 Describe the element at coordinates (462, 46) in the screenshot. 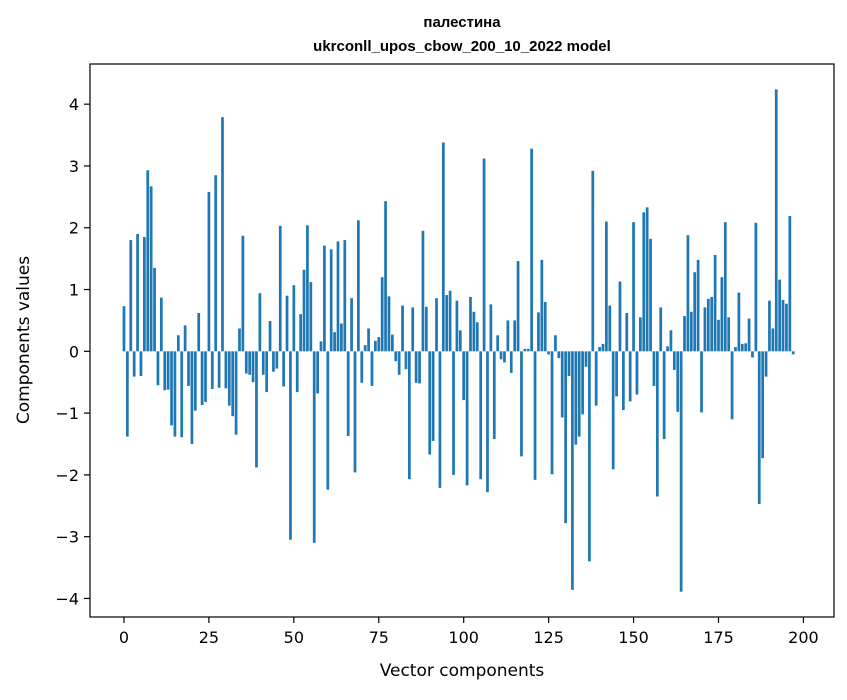

I see `chart-subtitle: ukrconll_upos_cbow_200_10_2022 model` at that location.